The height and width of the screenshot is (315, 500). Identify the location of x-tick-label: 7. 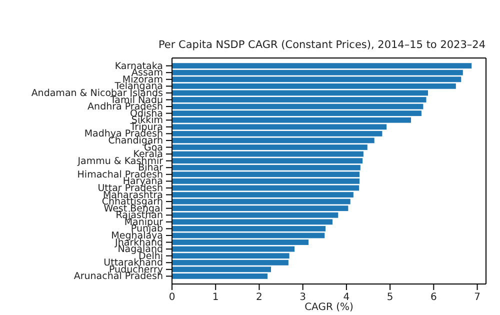
(477, 298).